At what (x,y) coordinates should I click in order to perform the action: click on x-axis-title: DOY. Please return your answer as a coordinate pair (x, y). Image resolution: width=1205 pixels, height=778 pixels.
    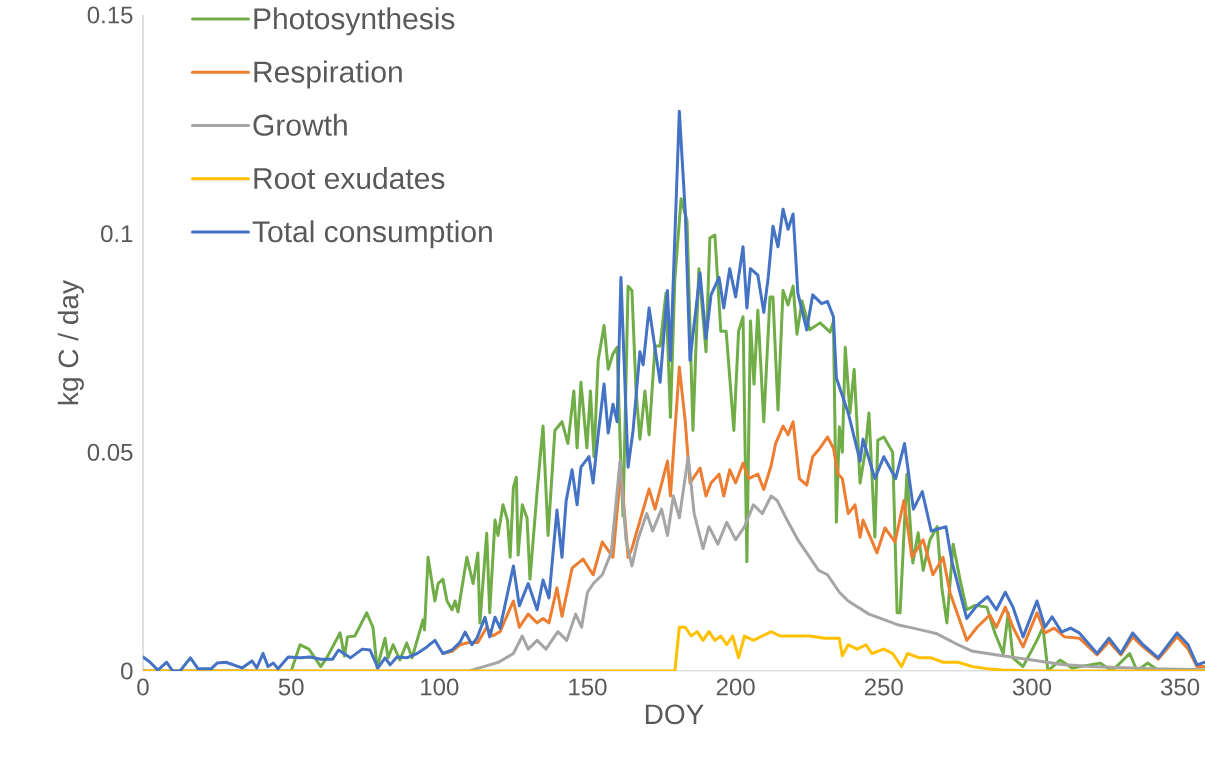
    Looking at the image, I should click on (674, 714).